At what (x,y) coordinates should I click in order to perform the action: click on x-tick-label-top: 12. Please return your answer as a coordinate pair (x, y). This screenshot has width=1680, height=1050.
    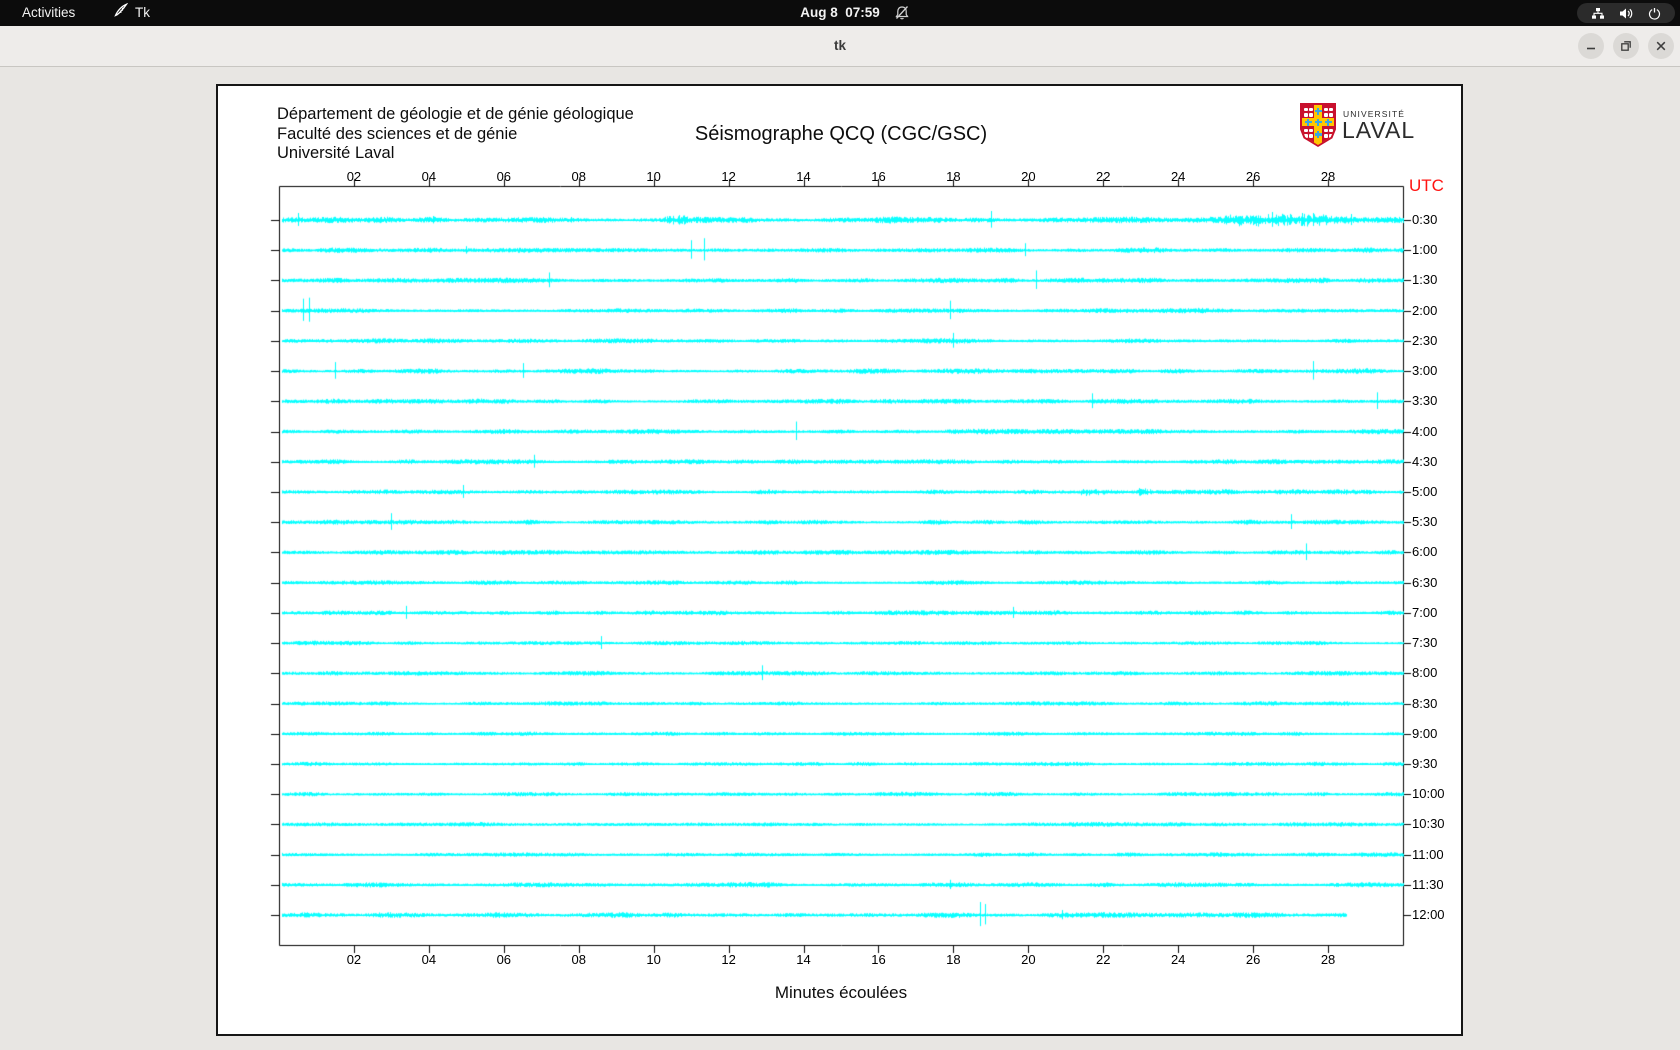
    Looking at the image, I should click on (728, 176).